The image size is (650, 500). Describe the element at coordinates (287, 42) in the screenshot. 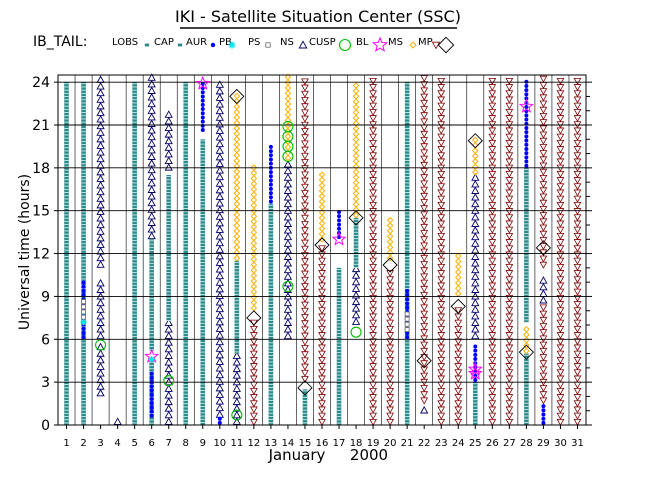

I see `legend-label-ns: NS` at that location.